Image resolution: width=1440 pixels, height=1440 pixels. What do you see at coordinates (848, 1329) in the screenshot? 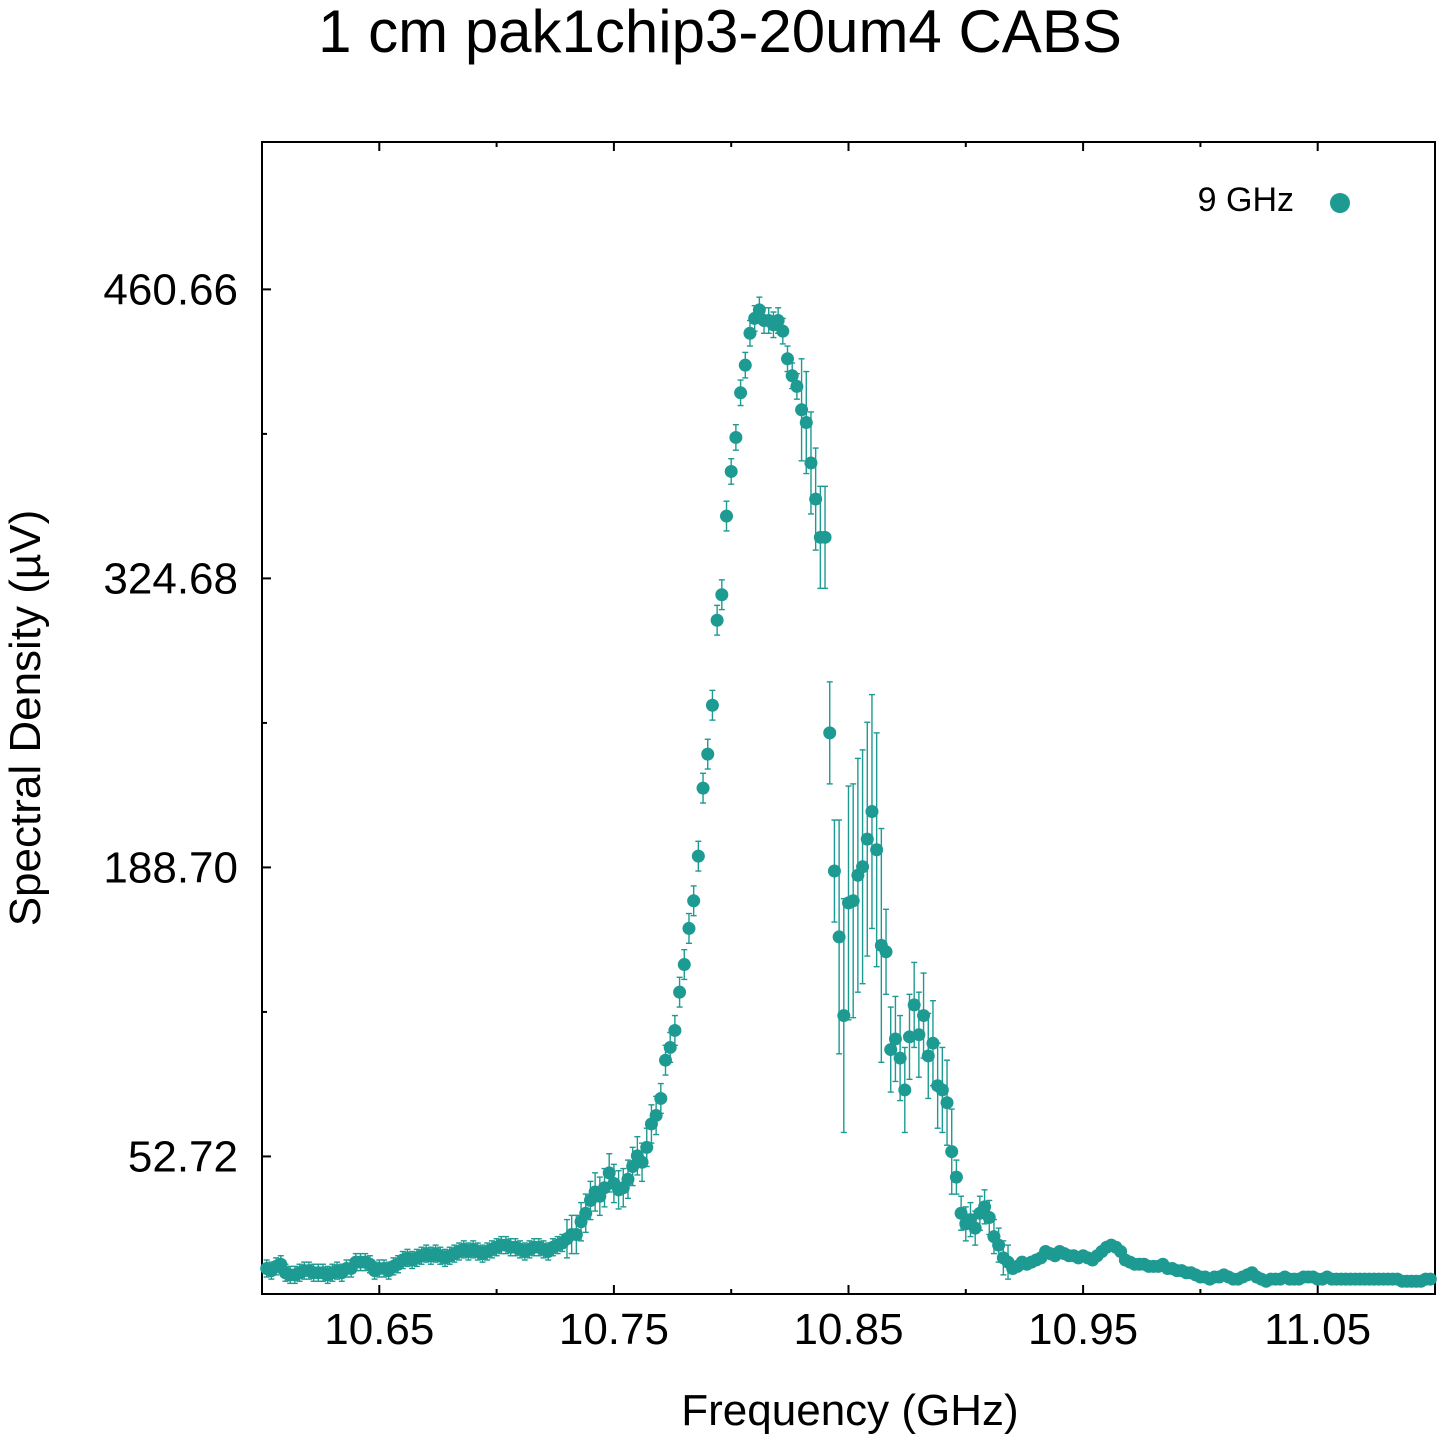
I see `x-tick-label: 10.85` at bounding box center [848, 1329].